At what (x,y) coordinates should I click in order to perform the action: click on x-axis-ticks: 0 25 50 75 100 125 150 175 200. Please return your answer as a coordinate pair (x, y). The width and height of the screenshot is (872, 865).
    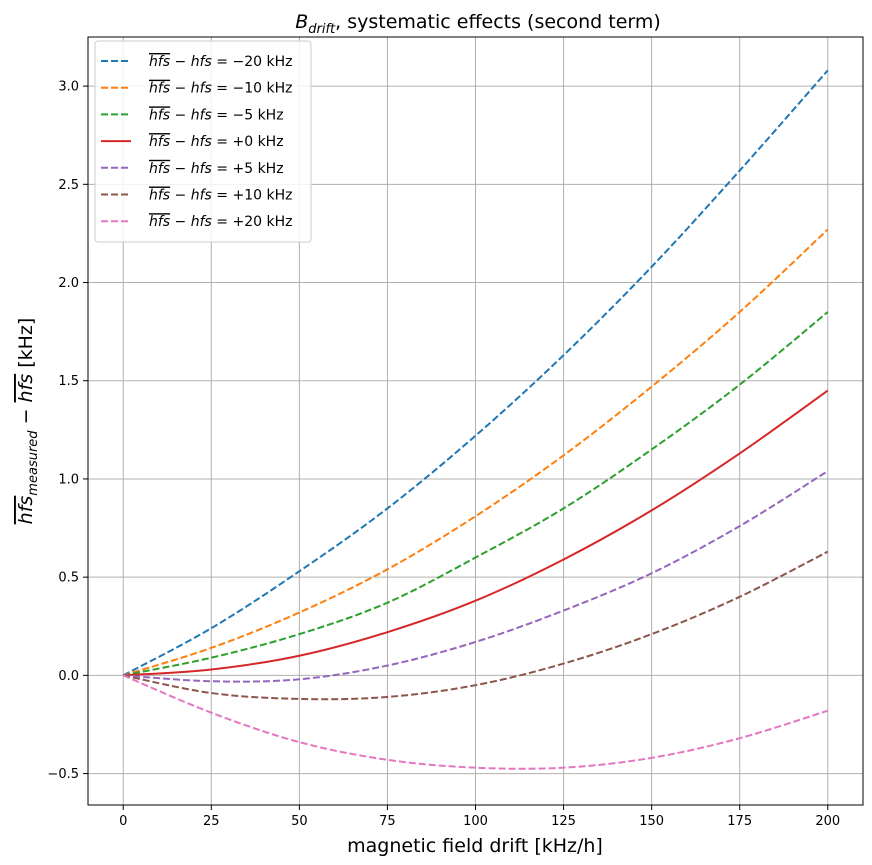
    Looking at the image, I should click on (479, 817).